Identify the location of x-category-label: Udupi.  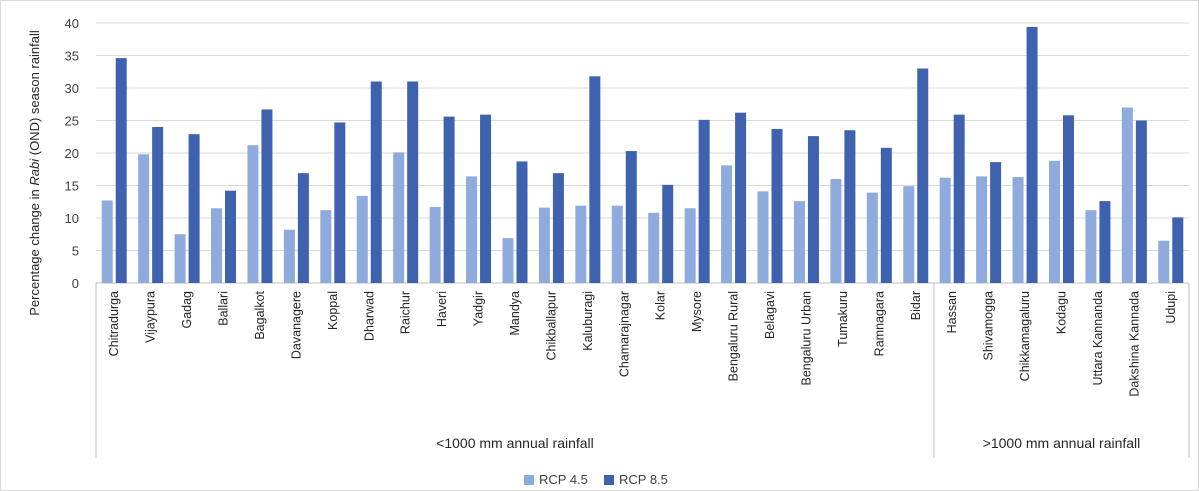
(1171, 307).